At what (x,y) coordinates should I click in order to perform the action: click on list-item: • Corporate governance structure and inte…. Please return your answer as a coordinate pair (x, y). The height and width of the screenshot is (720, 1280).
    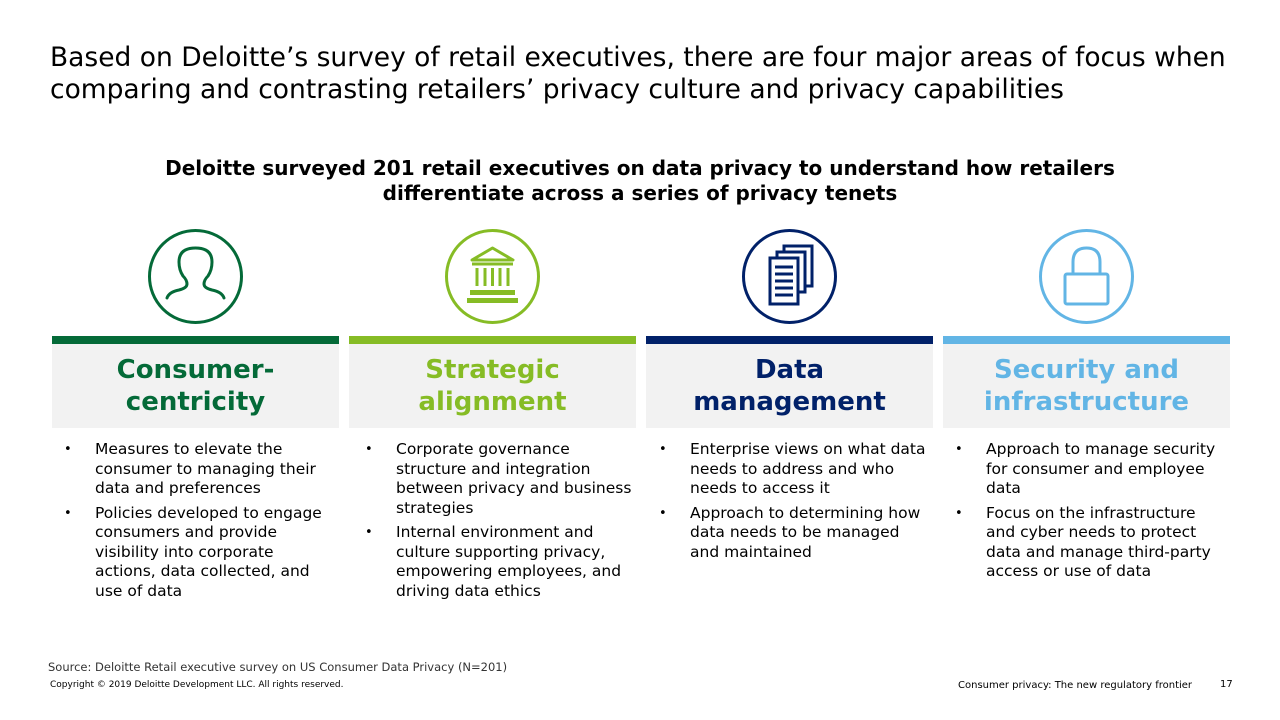
    Looking at the image, I should click on (498, 478).